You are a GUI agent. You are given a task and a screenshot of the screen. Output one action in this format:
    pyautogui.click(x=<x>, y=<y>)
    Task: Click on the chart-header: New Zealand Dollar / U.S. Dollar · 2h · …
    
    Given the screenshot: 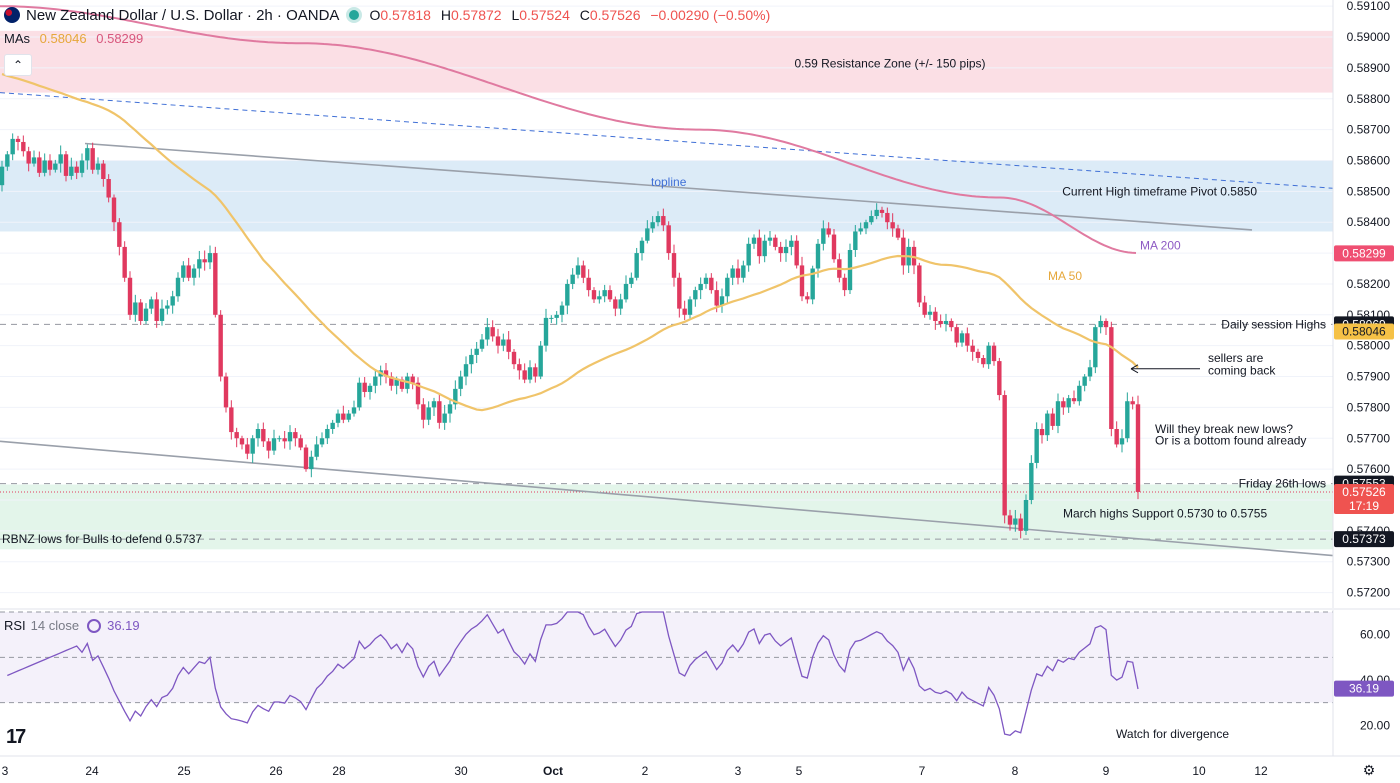 What is the action you would take?
    pyautogui.click(x=388, y=15)
    